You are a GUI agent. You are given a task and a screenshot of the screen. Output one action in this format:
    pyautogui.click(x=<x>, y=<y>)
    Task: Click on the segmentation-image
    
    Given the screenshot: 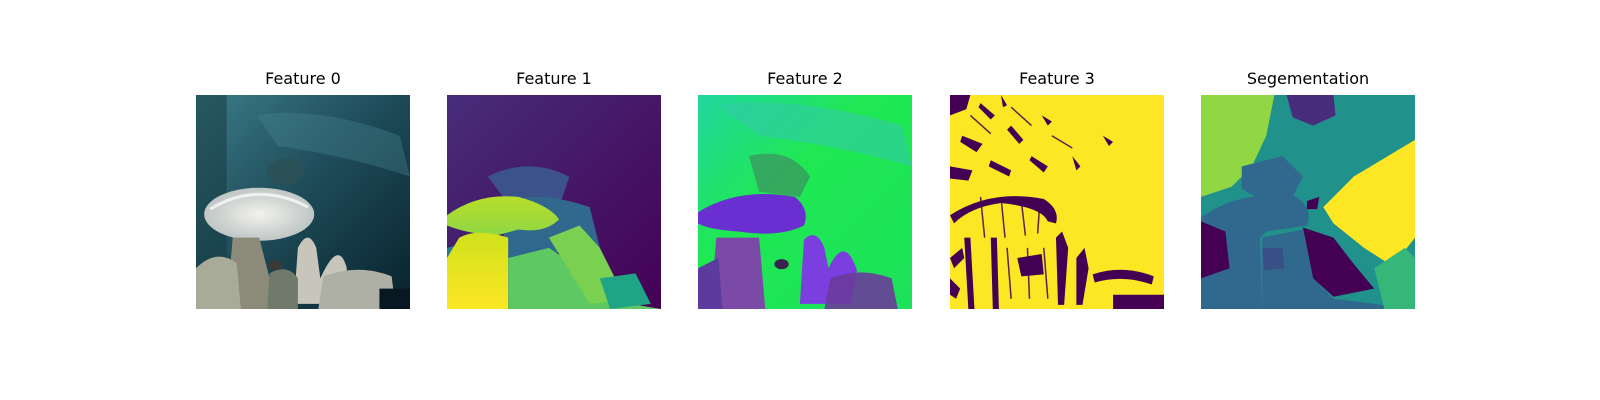 What is the action you would take?
    pyautogui.click(x=1308, y=202)
    